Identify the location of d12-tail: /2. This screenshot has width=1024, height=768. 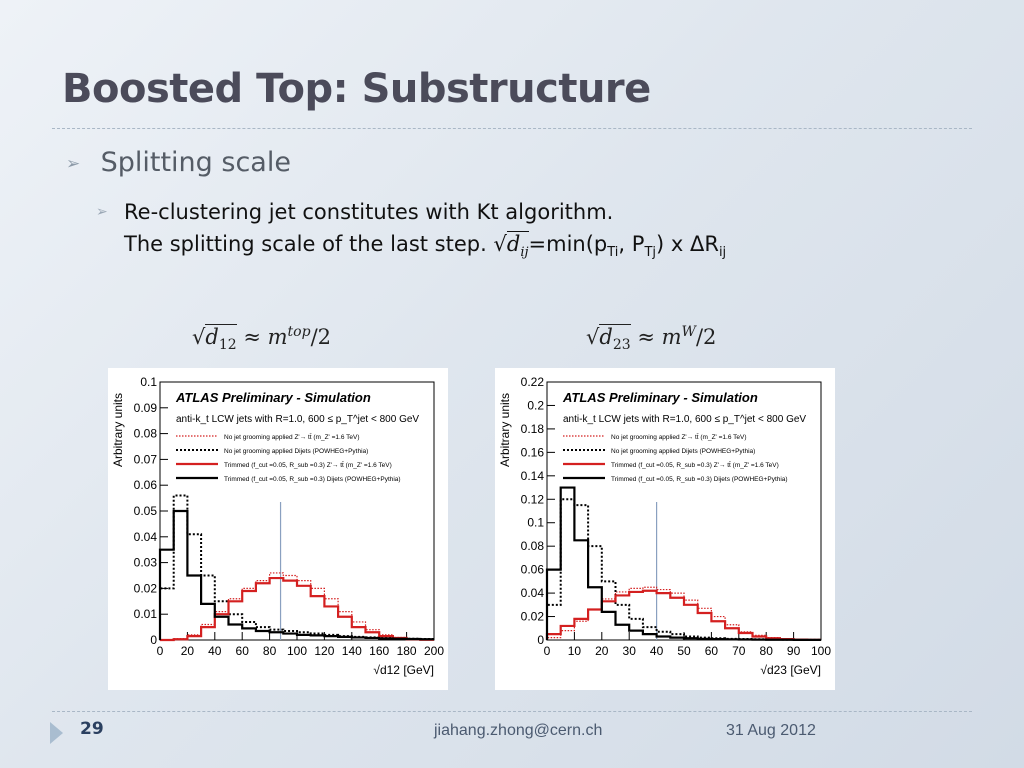
(321, 337).